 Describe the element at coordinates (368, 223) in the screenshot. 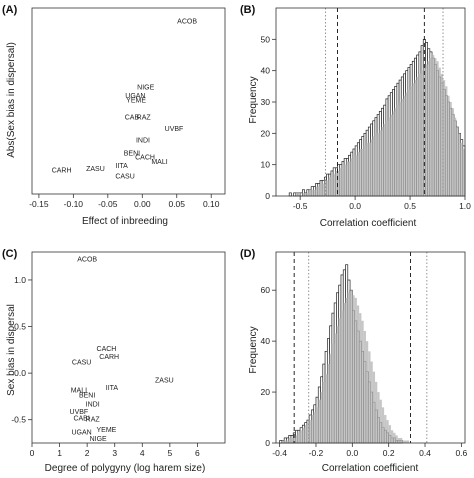

I see `panel-b-xlabel: Correlation coefficient` at that location.